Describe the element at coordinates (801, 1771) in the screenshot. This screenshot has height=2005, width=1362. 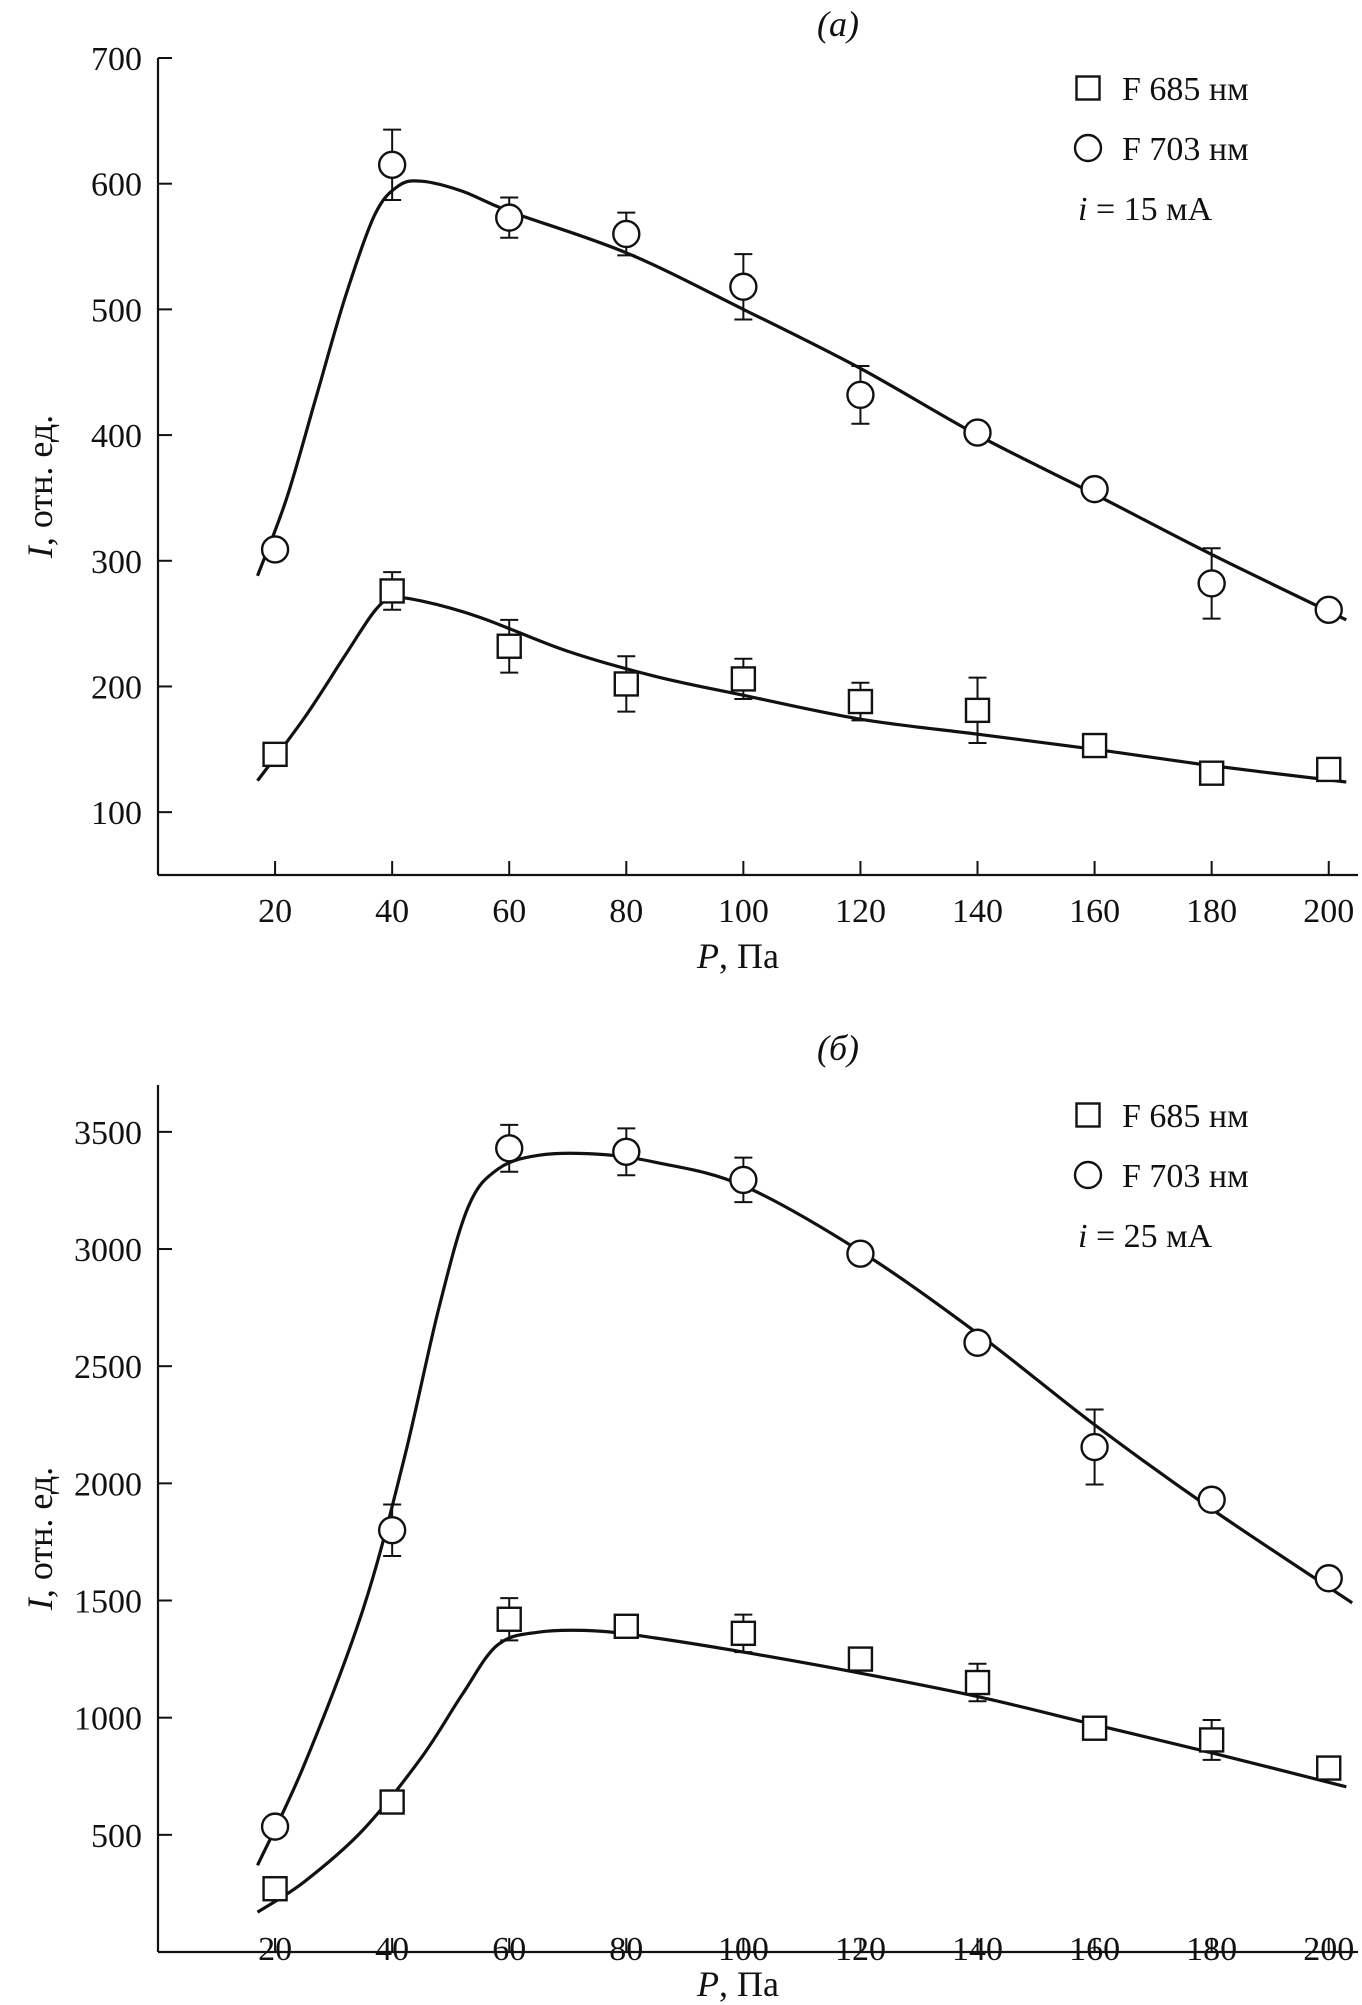
I see `fit-curve` at that location.